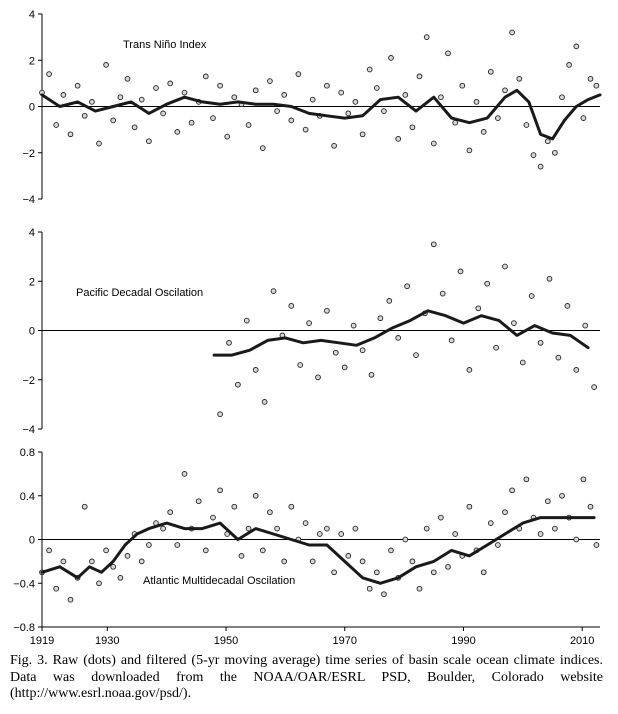  What do you see at coordinates (24, 628) in the screenshot?
I see `y-tick-label: −0.8` at bounding box center [24, 628].